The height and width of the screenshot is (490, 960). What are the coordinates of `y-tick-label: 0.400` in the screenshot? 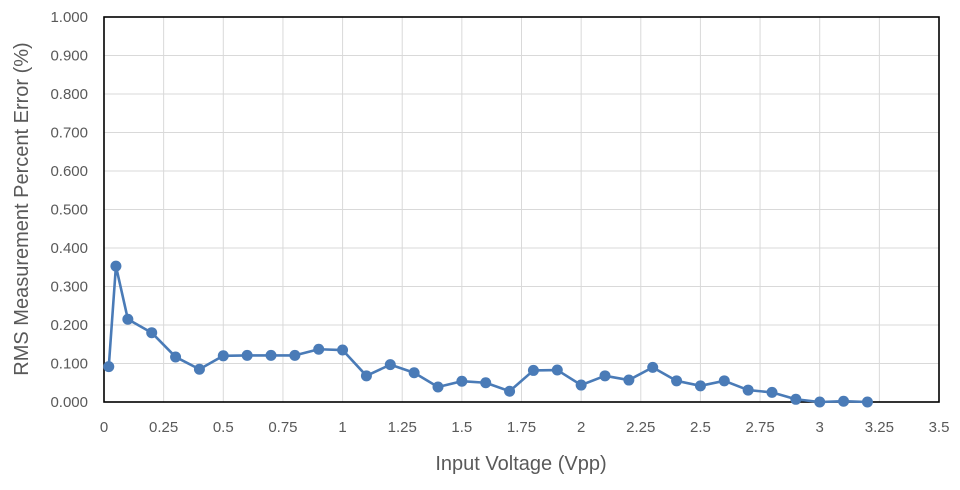 It's located at (69, 248).